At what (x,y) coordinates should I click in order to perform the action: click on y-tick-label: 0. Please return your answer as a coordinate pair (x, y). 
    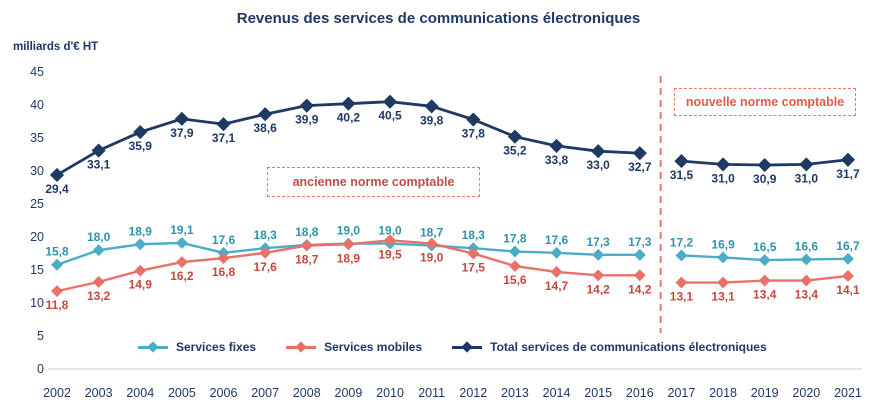
    Looking at the image, I should click on (40, 369).